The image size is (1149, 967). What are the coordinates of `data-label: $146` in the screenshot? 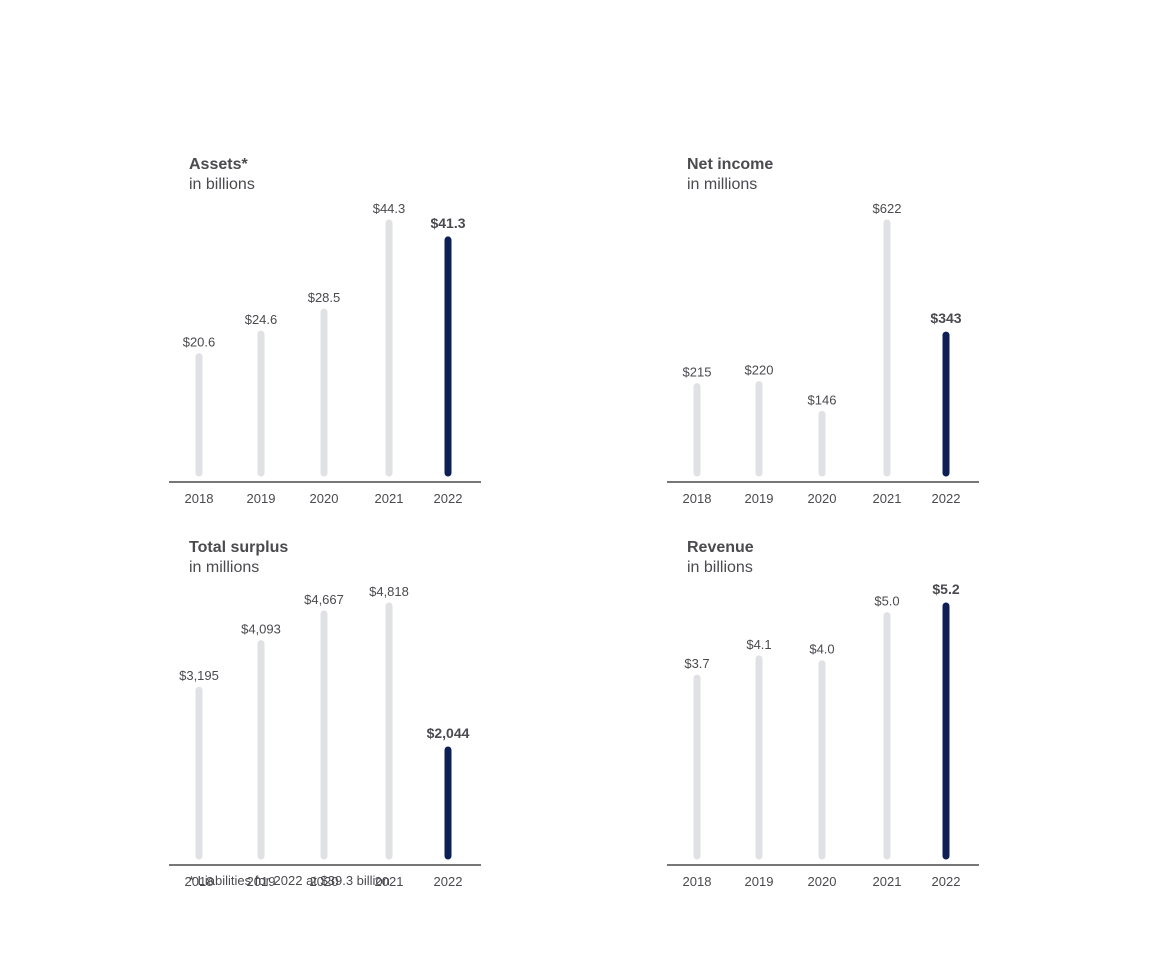 It's located at (822, 399).